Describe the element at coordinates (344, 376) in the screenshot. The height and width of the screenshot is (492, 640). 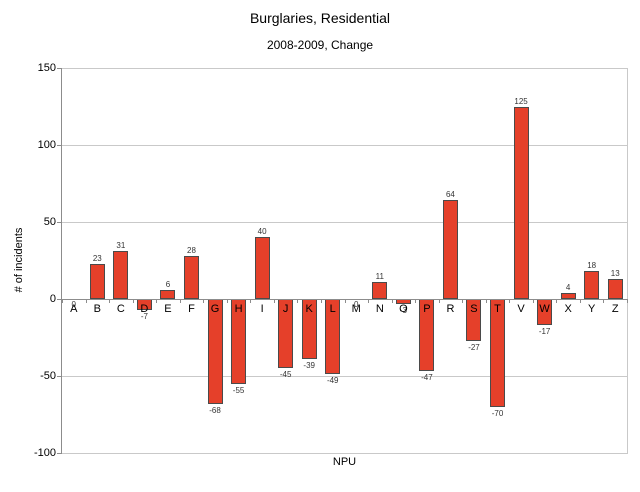
I see `gridline--50` at that location.